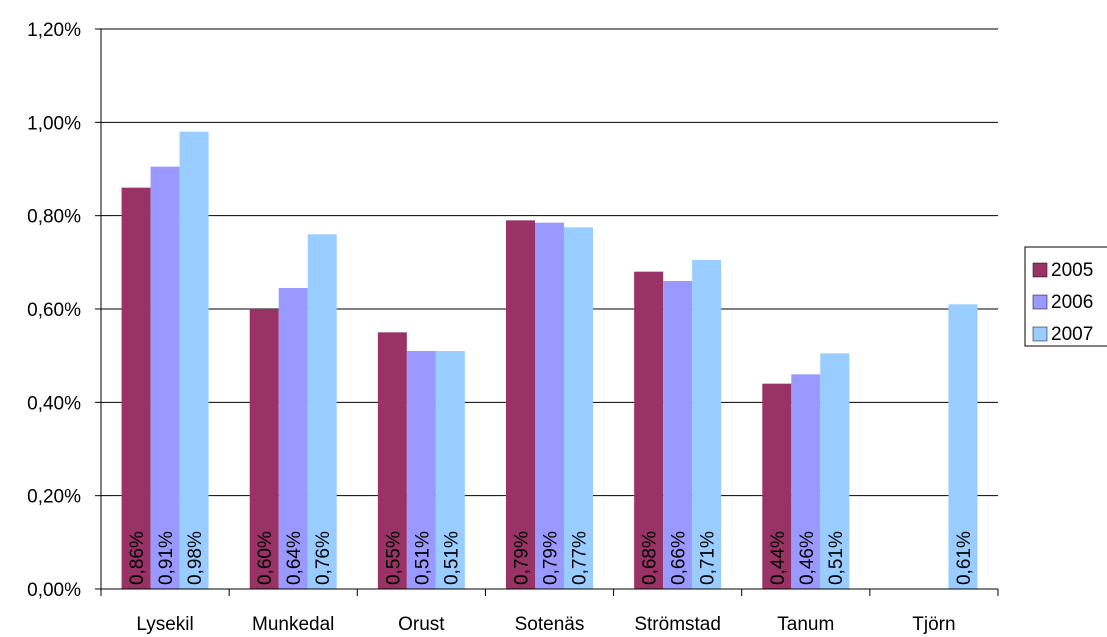 The width and height of the screenshot is (1107, 637). I want to click on y-tick-label: 0,80%, so click(54, 217).